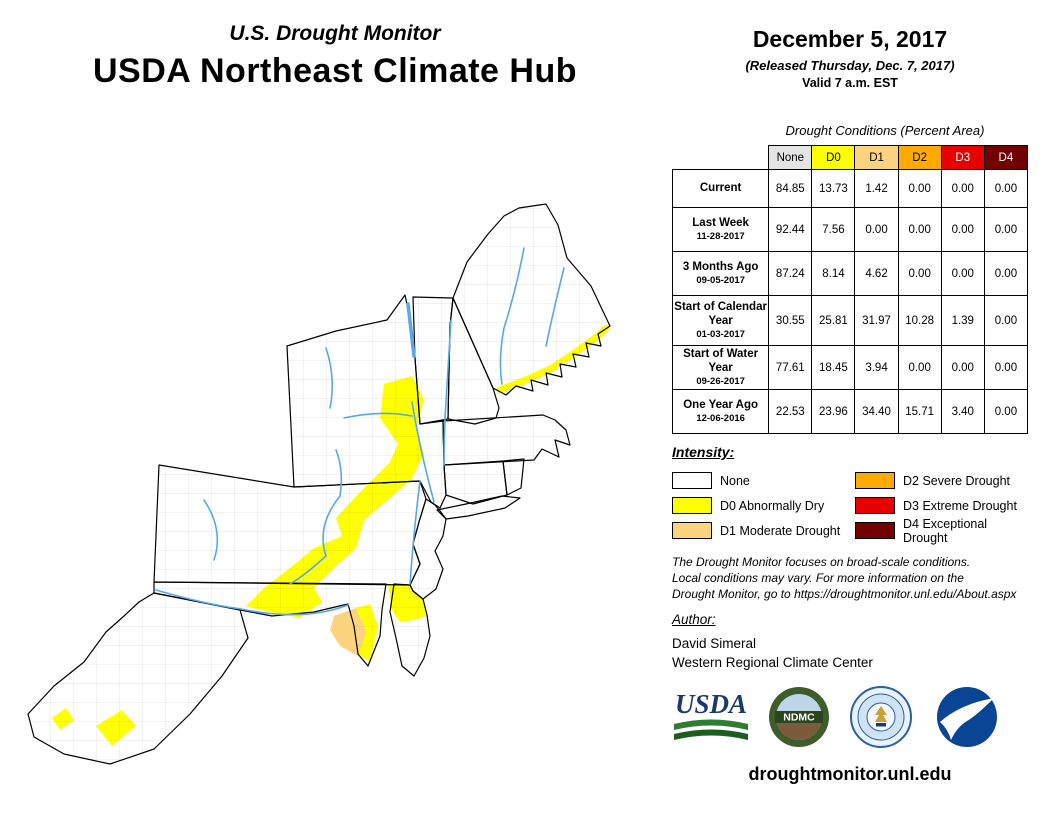 This screenshot has height=816, width=1056. What do you see at coordinates (850, 774) in the screenshot?
I see `footer-url: droughtmonitor.unl.edu` at bounding box center [850, 774].